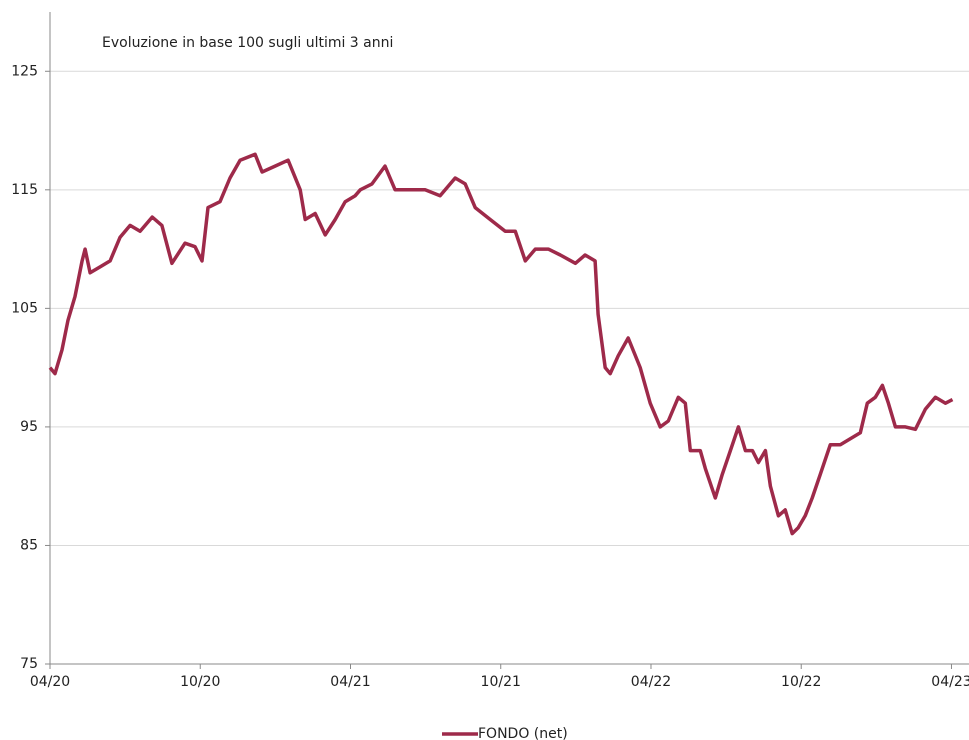  Describe the element at coordinates (29, 545) in the screenshot. I see `y-tick-label: 85` at that location.